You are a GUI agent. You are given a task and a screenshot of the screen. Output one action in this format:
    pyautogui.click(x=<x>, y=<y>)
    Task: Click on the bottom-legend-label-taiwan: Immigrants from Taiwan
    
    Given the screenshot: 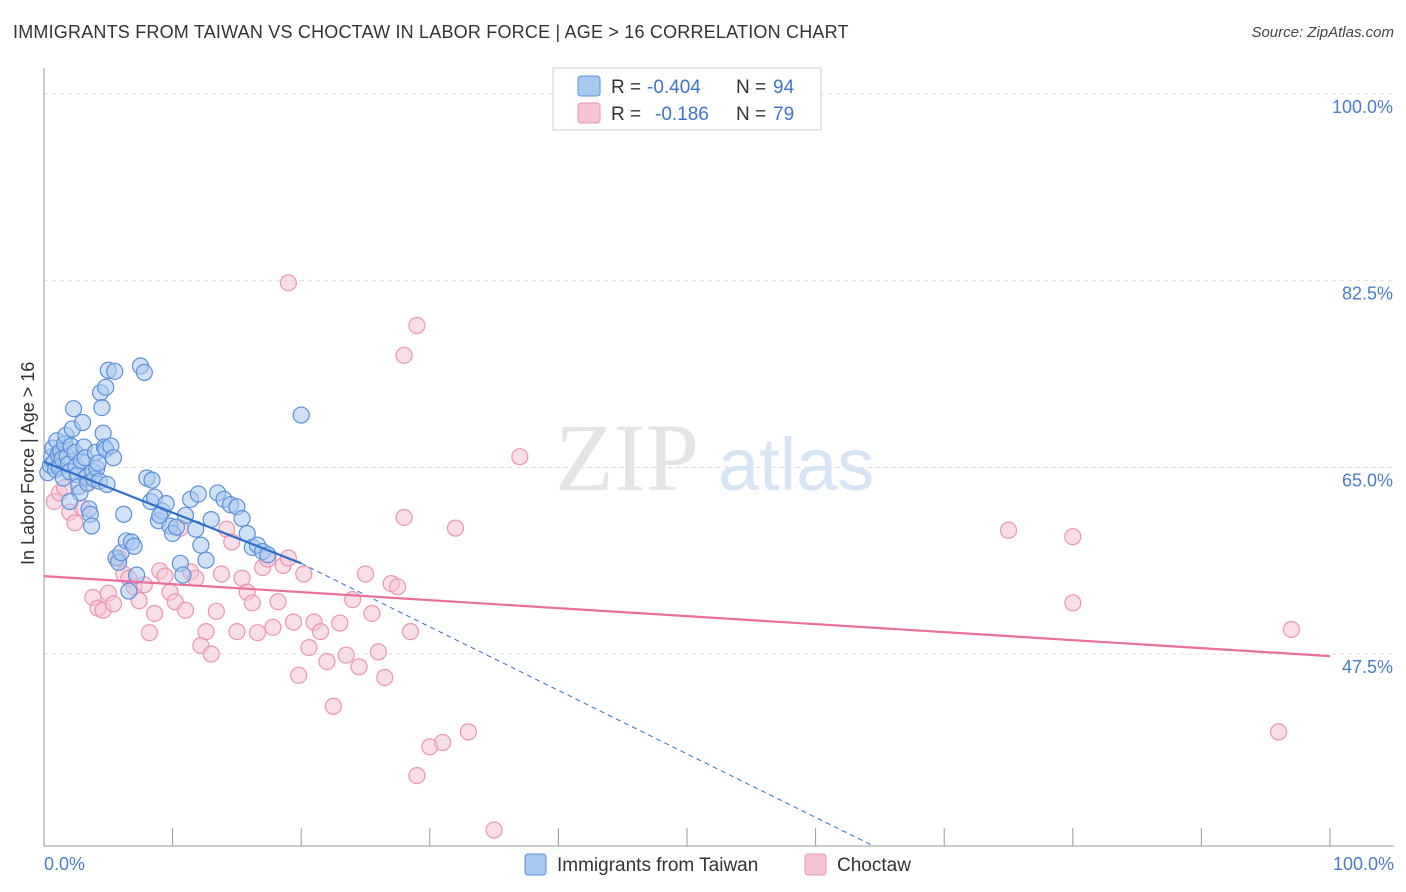 What is the action you would take?
    pyautogui.click(x=657, y=865)
    